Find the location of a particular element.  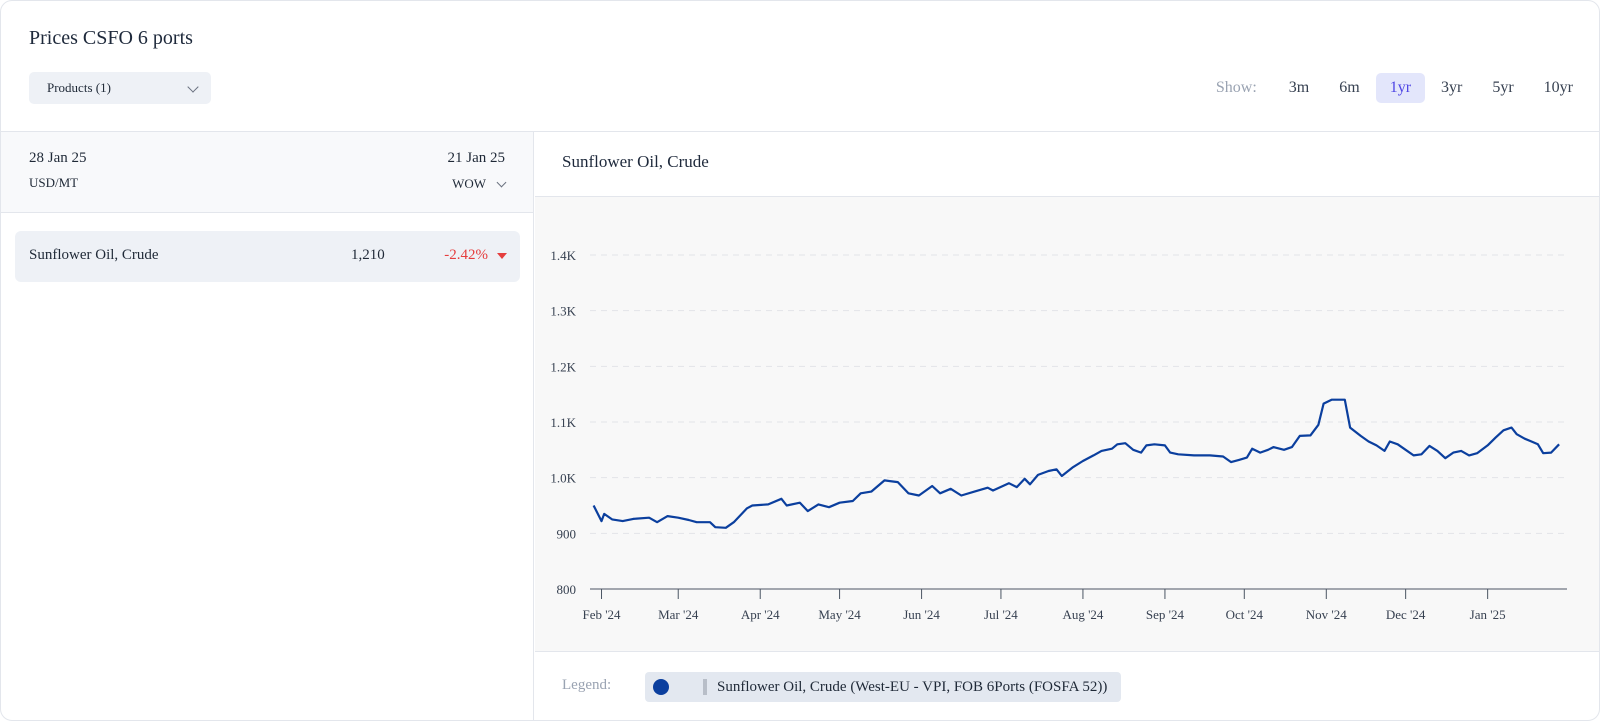

x-tick-label: Jun '24 is located at coordinates (921, 614).